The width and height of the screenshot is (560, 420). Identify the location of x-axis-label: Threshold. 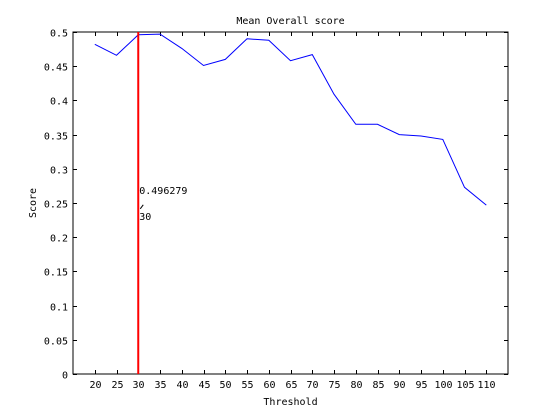
(290, 402).